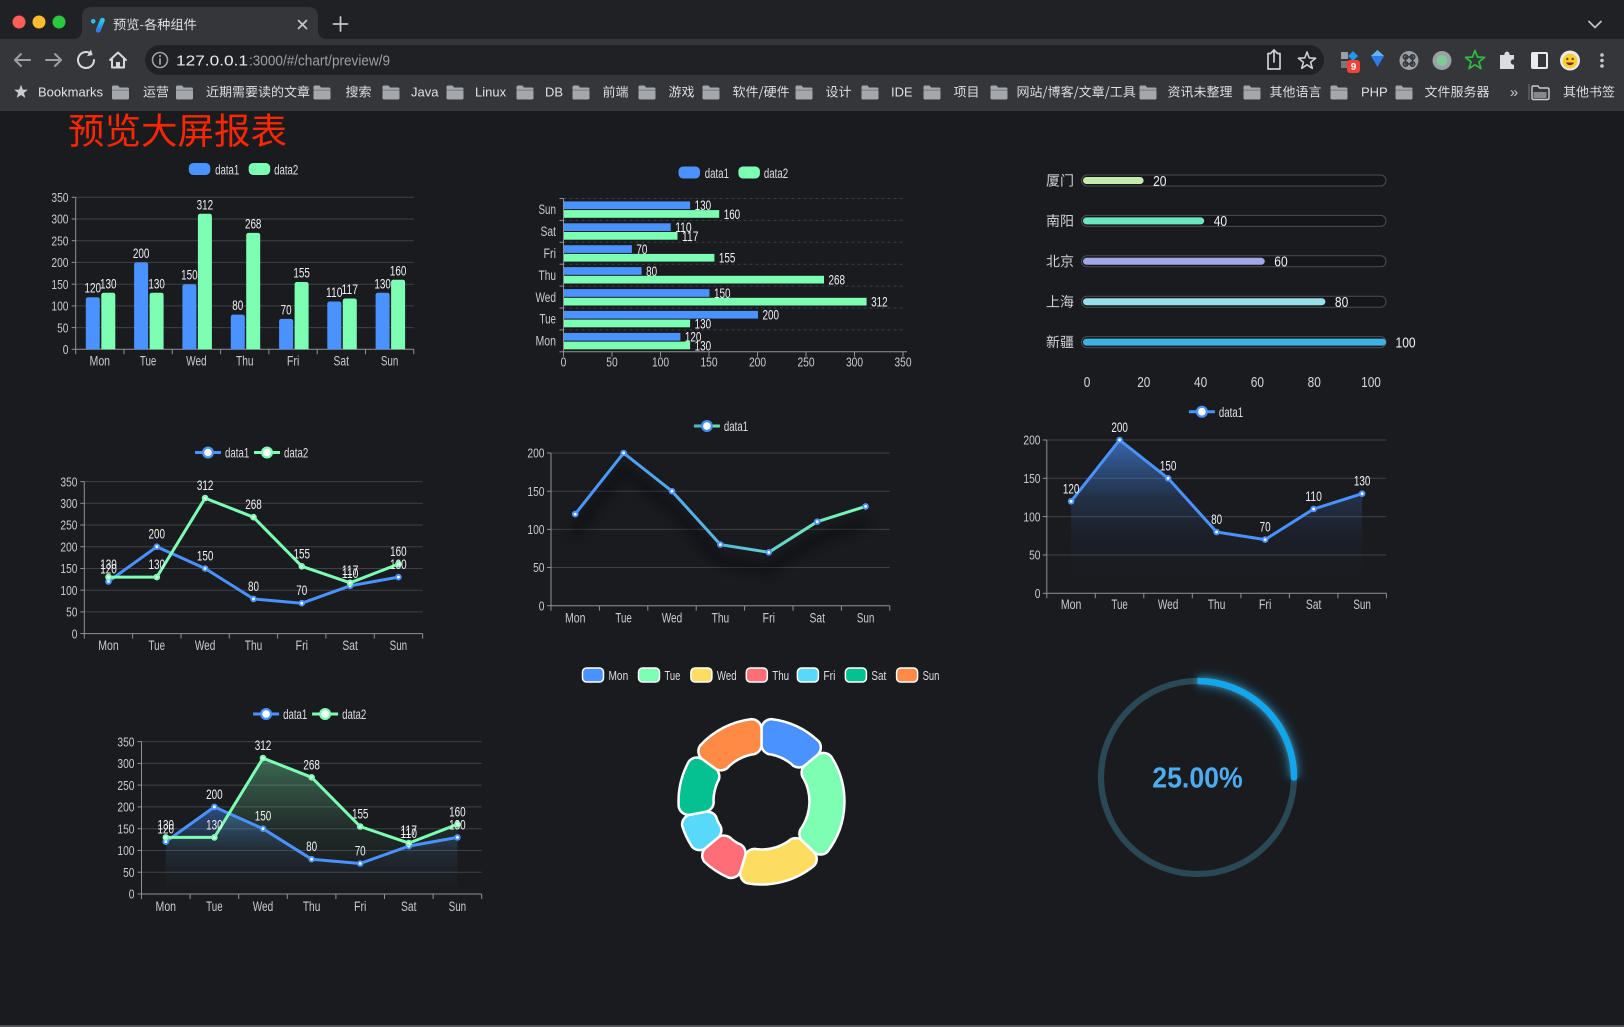 This screenshot has width=1624, height=1027. I want to click on svg-text: 0, so click(1038, 593).